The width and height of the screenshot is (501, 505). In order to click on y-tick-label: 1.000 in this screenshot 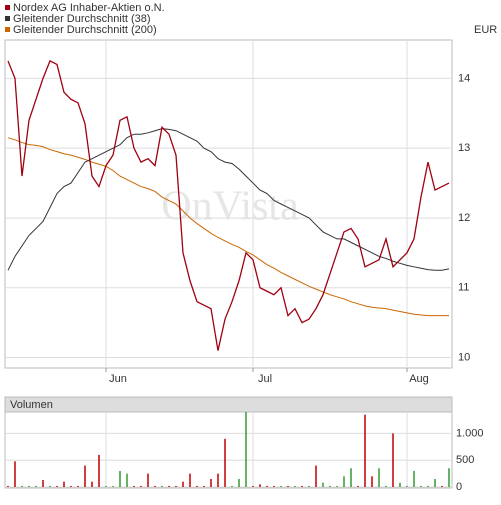, I will do `click(470, 433)`.